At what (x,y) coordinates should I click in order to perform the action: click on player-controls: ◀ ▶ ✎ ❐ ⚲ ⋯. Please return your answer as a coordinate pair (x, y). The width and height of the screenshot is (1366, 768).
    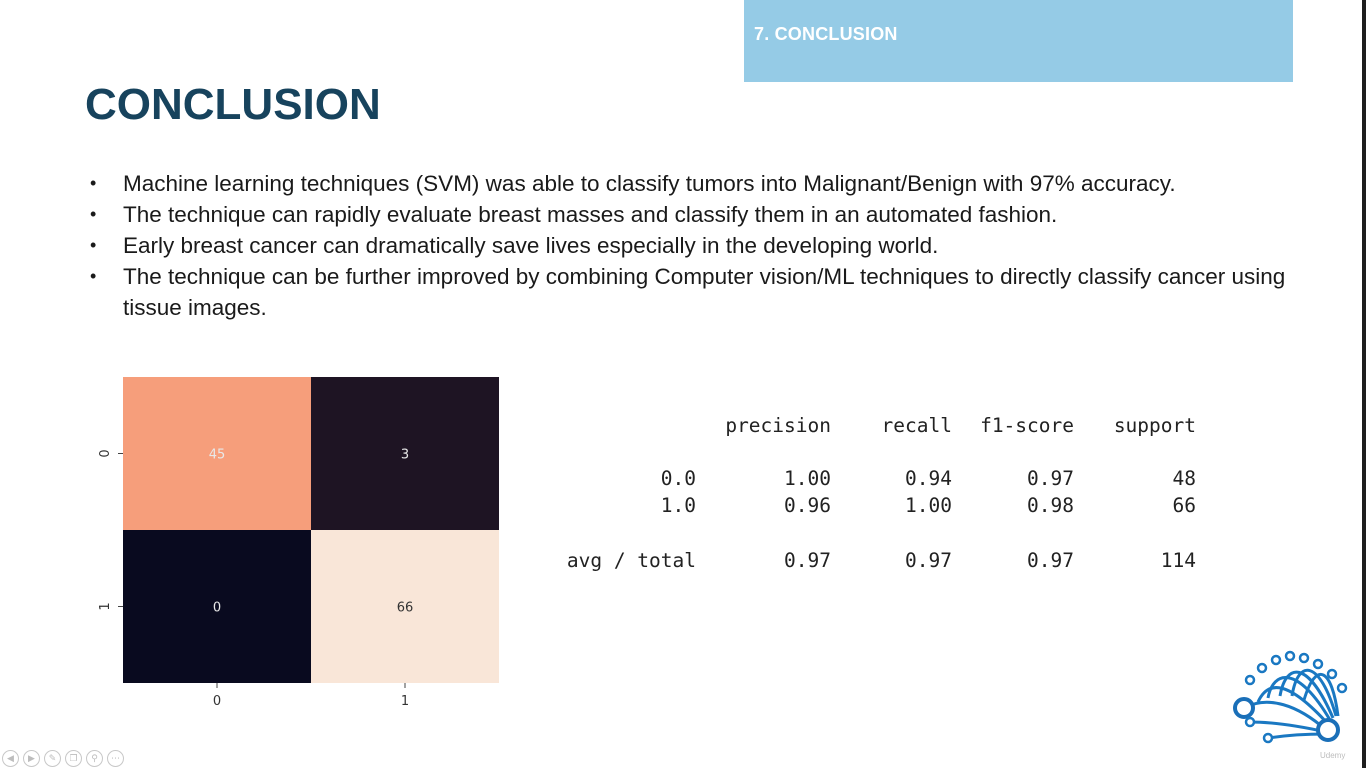
    Looking at the image, I should click on (63, 758).